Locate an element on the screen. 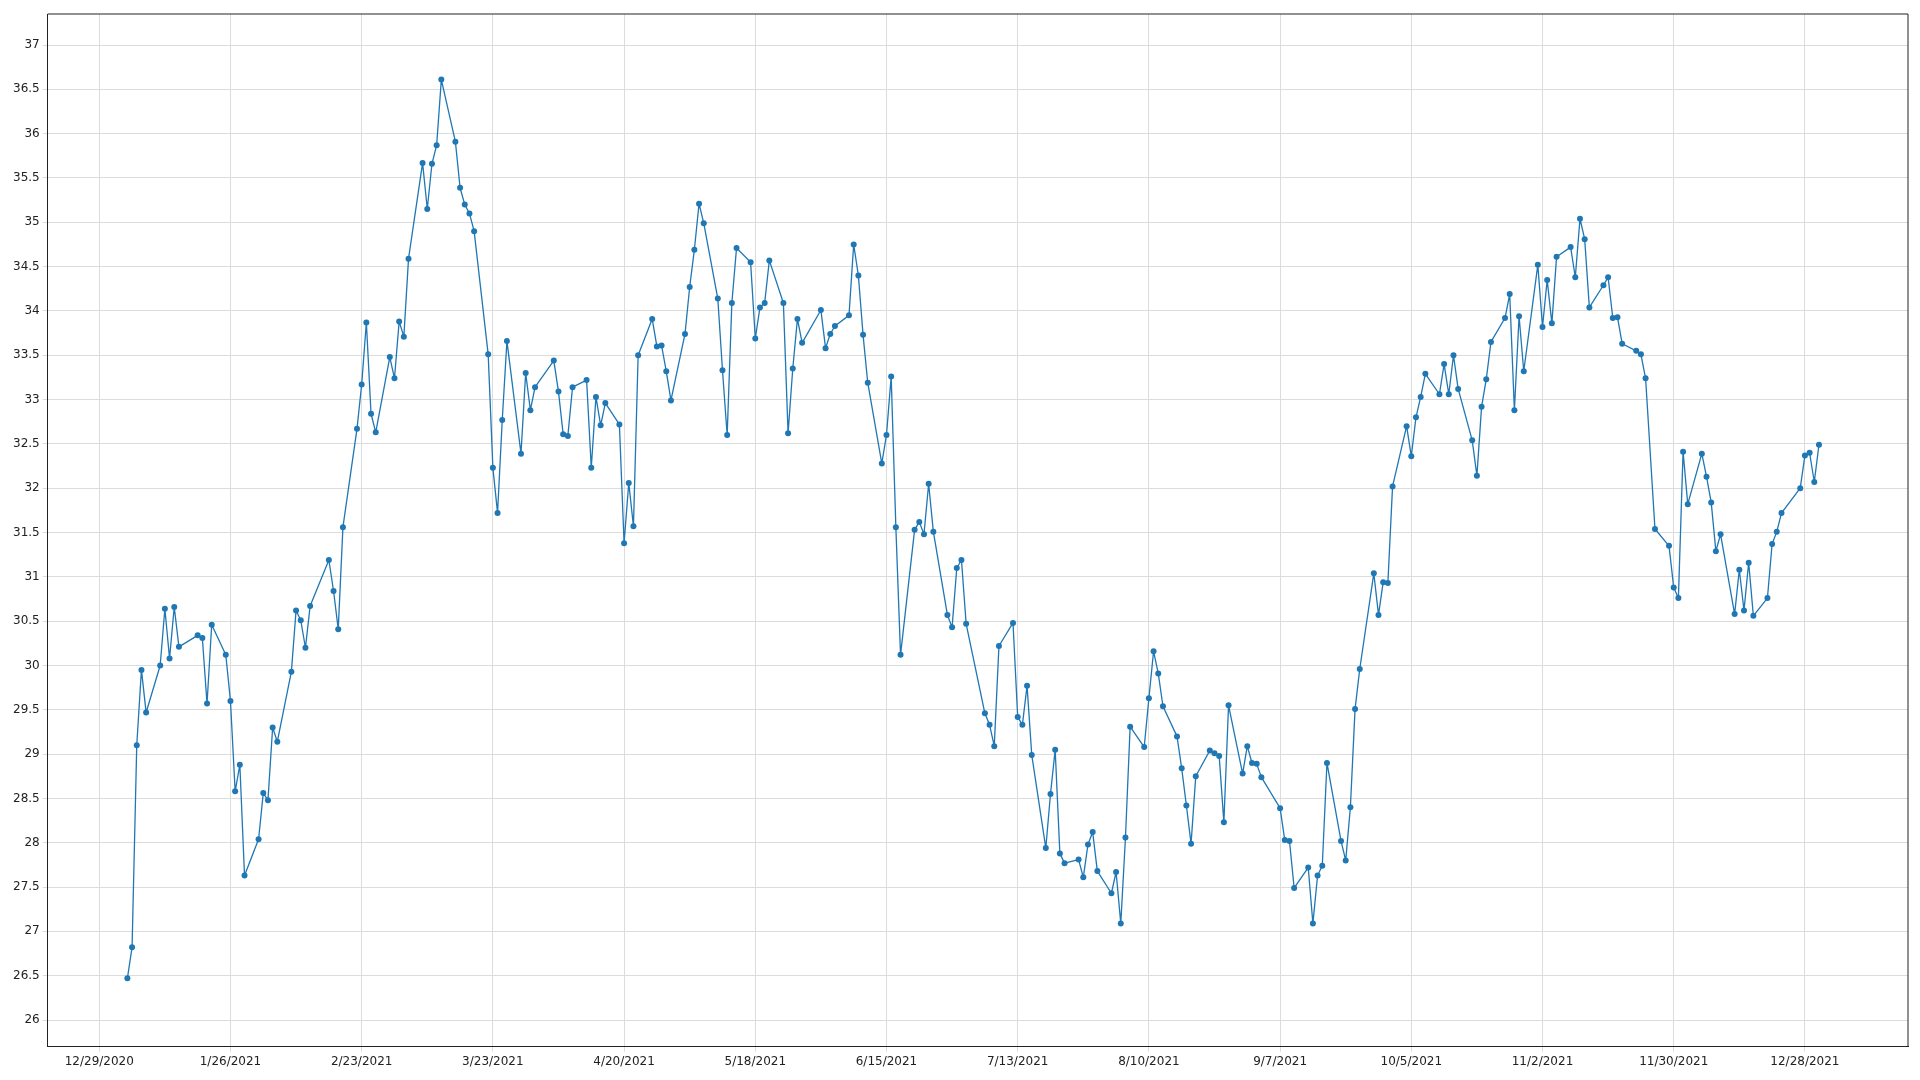  y-tick-label: 27 is located at coordinates (32, 930).